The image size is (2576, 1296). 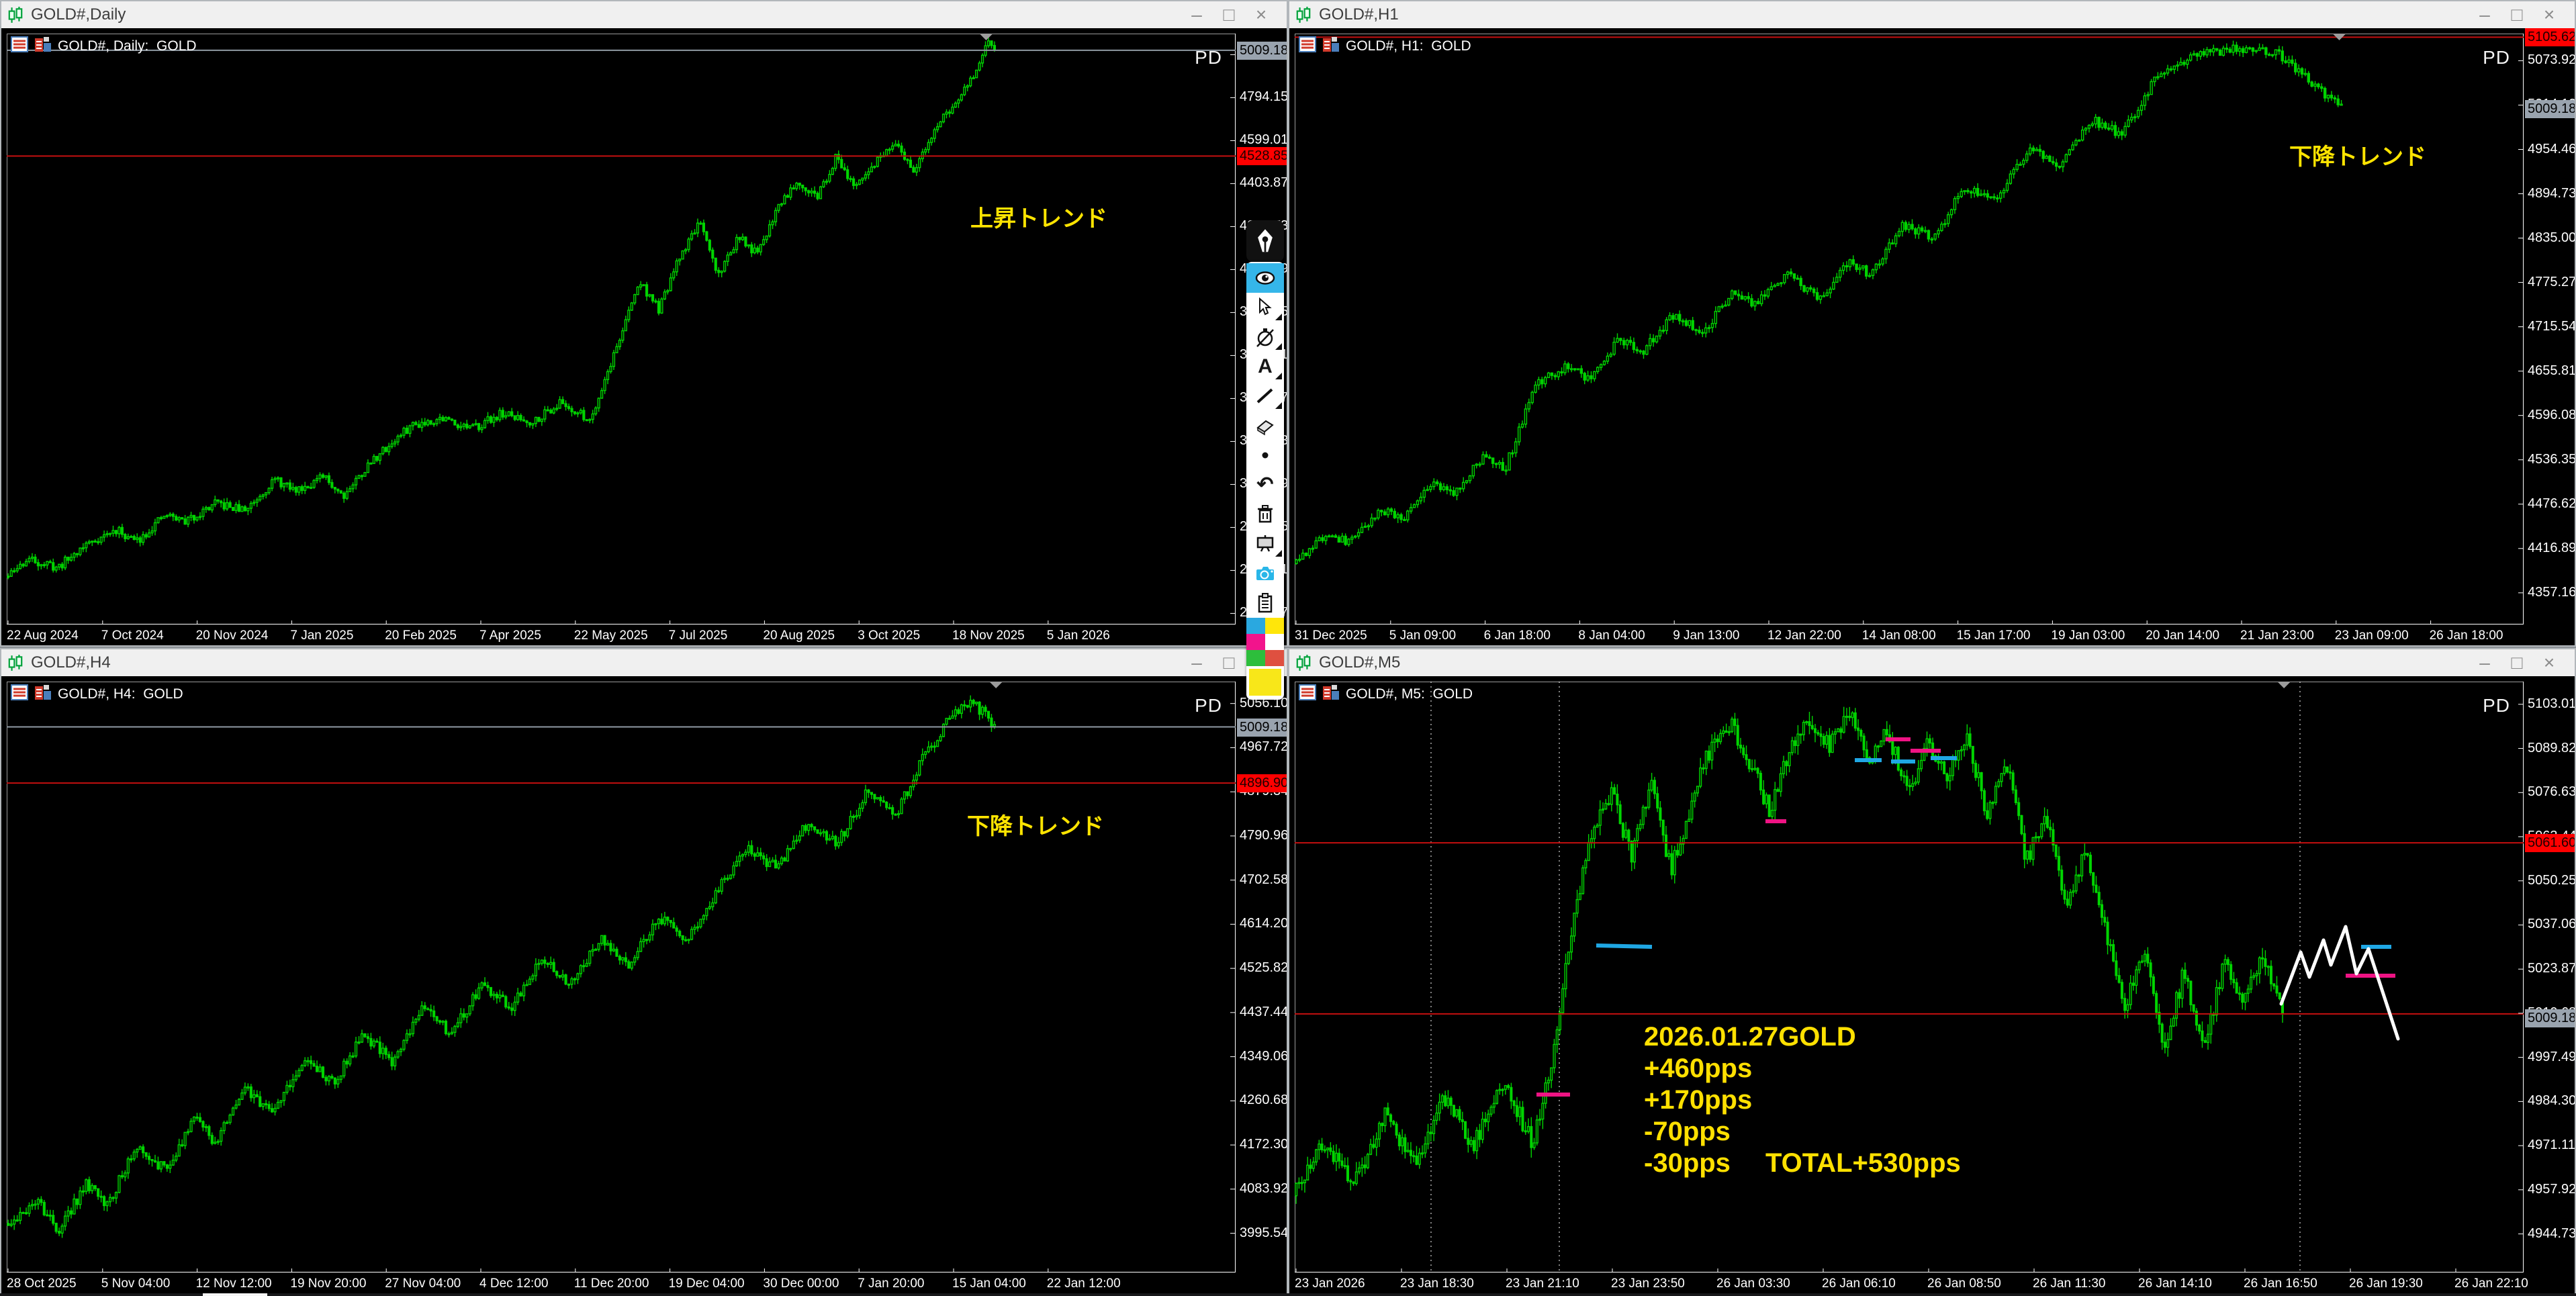 What do you see at coordinates (1083, 1284) in the screenshot?
I see `time-tick-label: 22 Jan 12:00` at bounding box center [1083, 1284].